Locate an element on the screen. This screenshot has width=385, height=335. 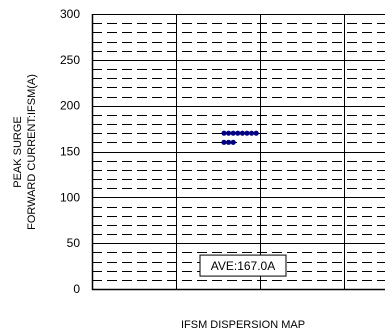
average-label: AVE:167.0A is located at coordinates (243, 266).